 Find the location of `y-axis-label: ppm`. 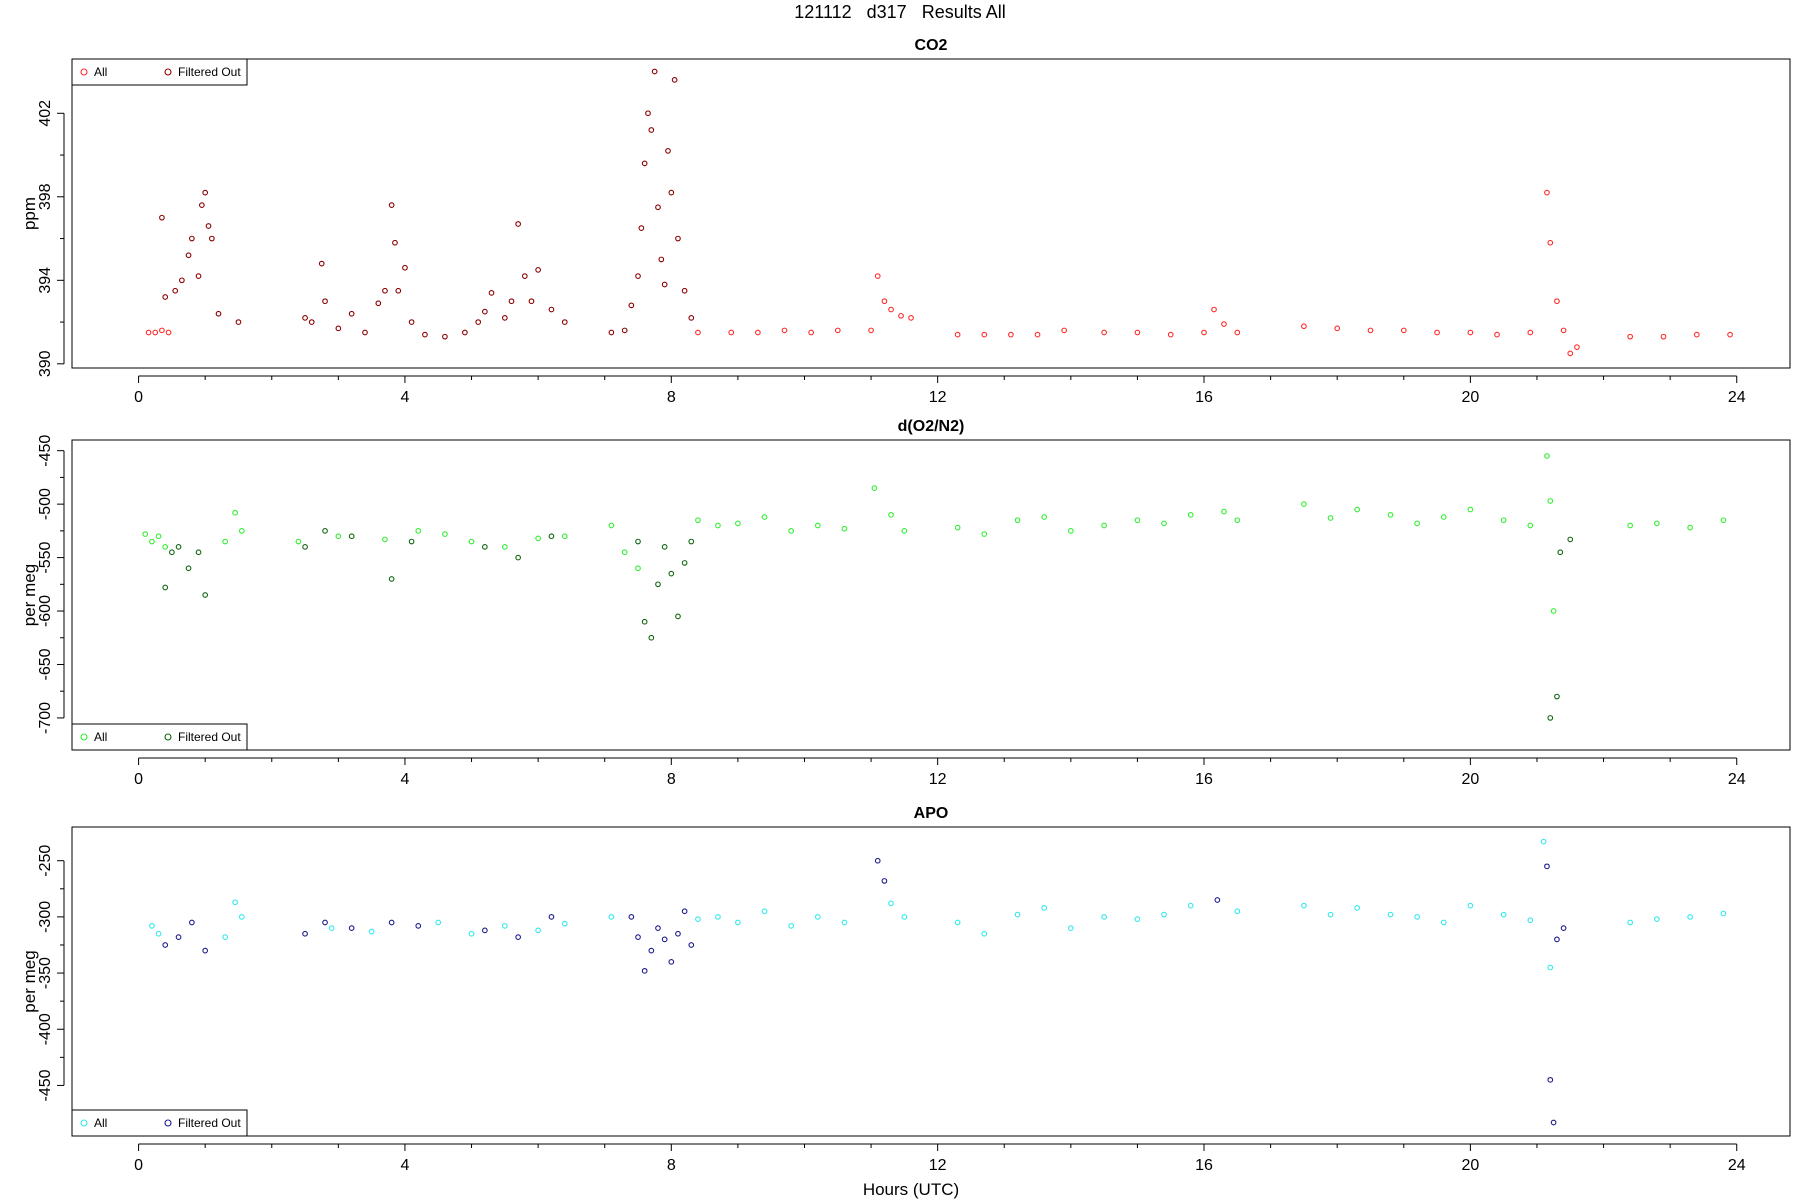

y-axis-label: ppm is located at coordinates (29, 213).